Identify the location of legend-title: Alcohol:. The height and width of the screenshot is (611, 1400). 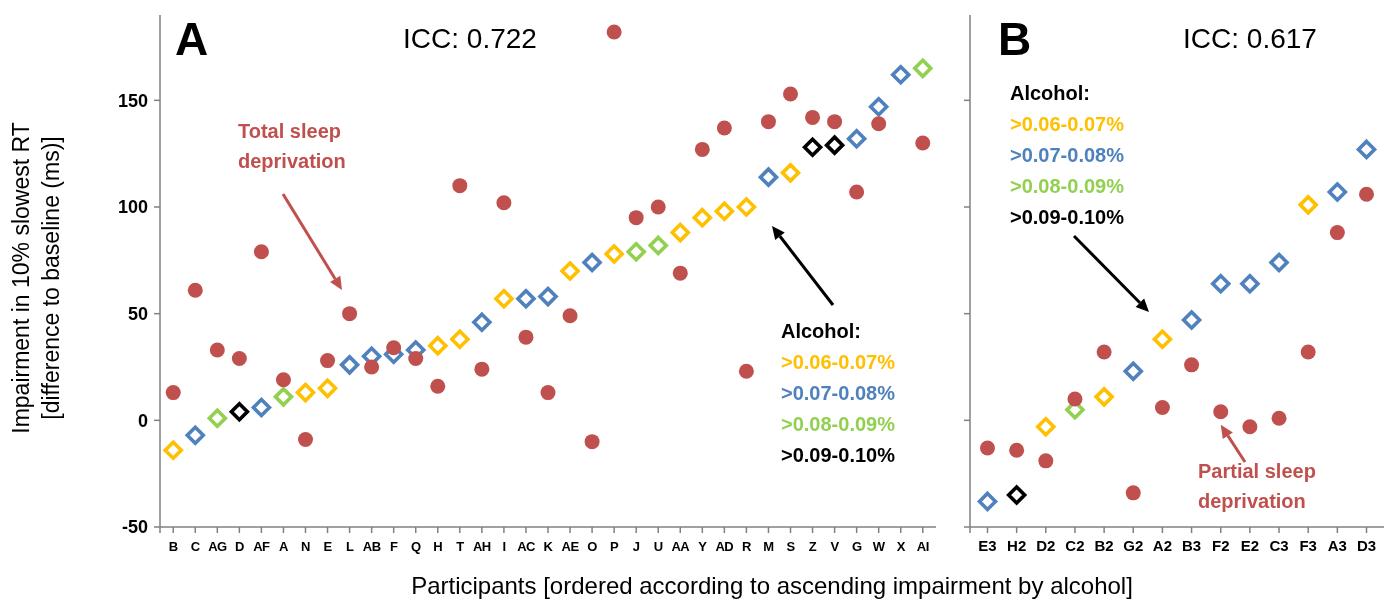
(1050, 93).